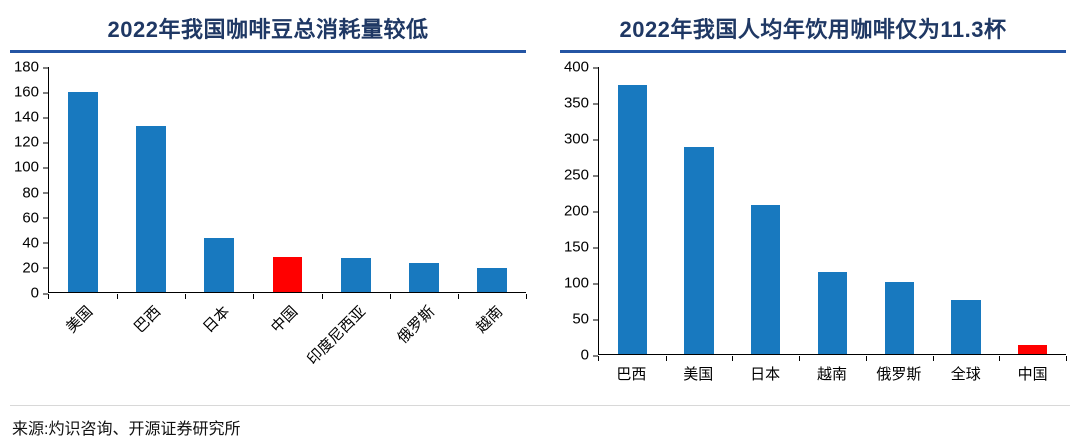 Image resolution: width=1080 pixels, height=445 pixels. Describe the element at coordinates (35, 193) in the screenshot. I see `y-tick-label: 80` at that location.